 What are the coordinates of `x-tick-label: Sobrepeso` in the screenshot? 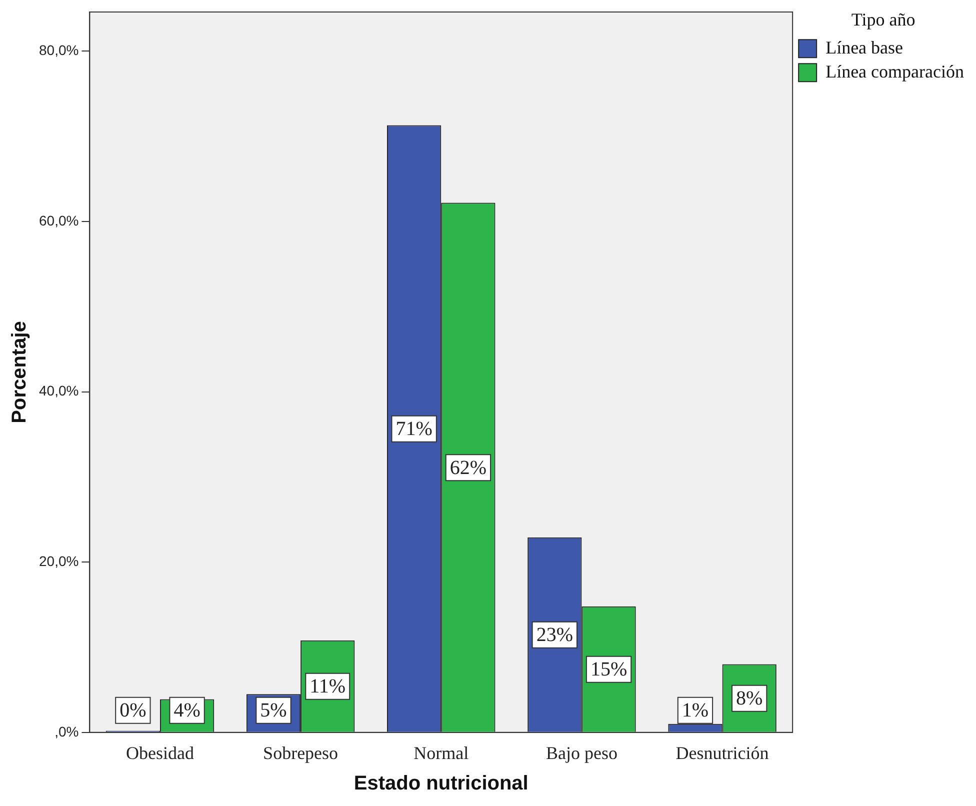 It's located at (300, 752).